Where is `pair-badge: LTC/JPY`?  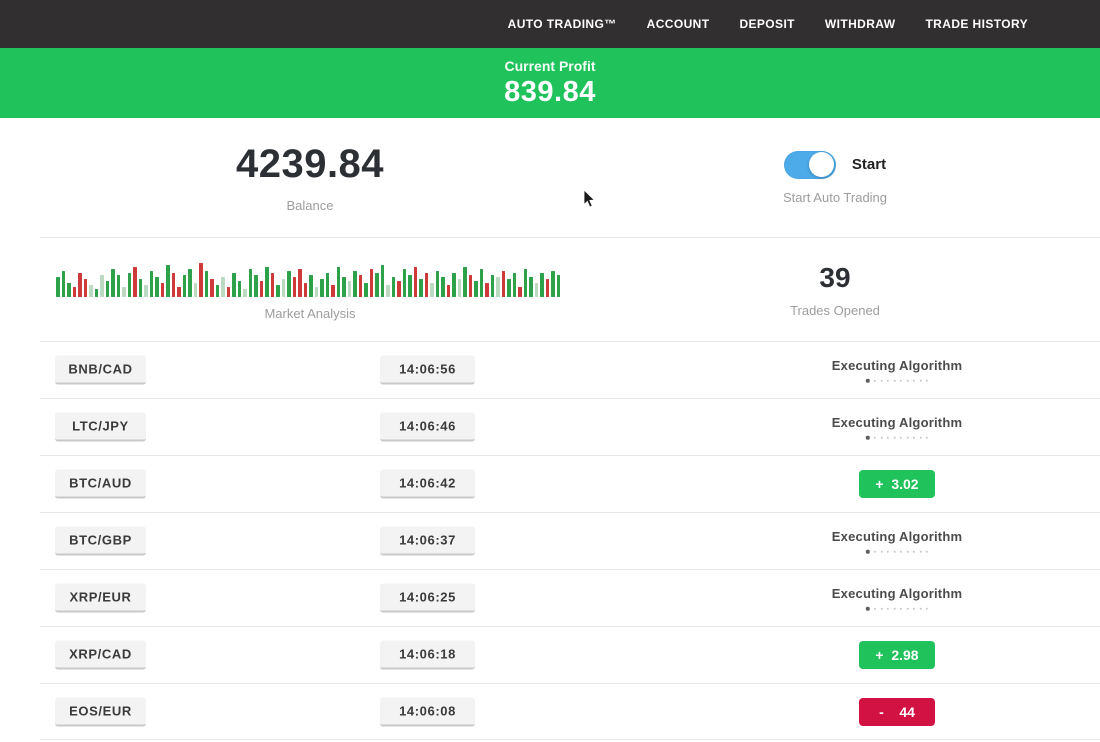 pair-badge: LTC/JPY is located at coordinates (100, 427).